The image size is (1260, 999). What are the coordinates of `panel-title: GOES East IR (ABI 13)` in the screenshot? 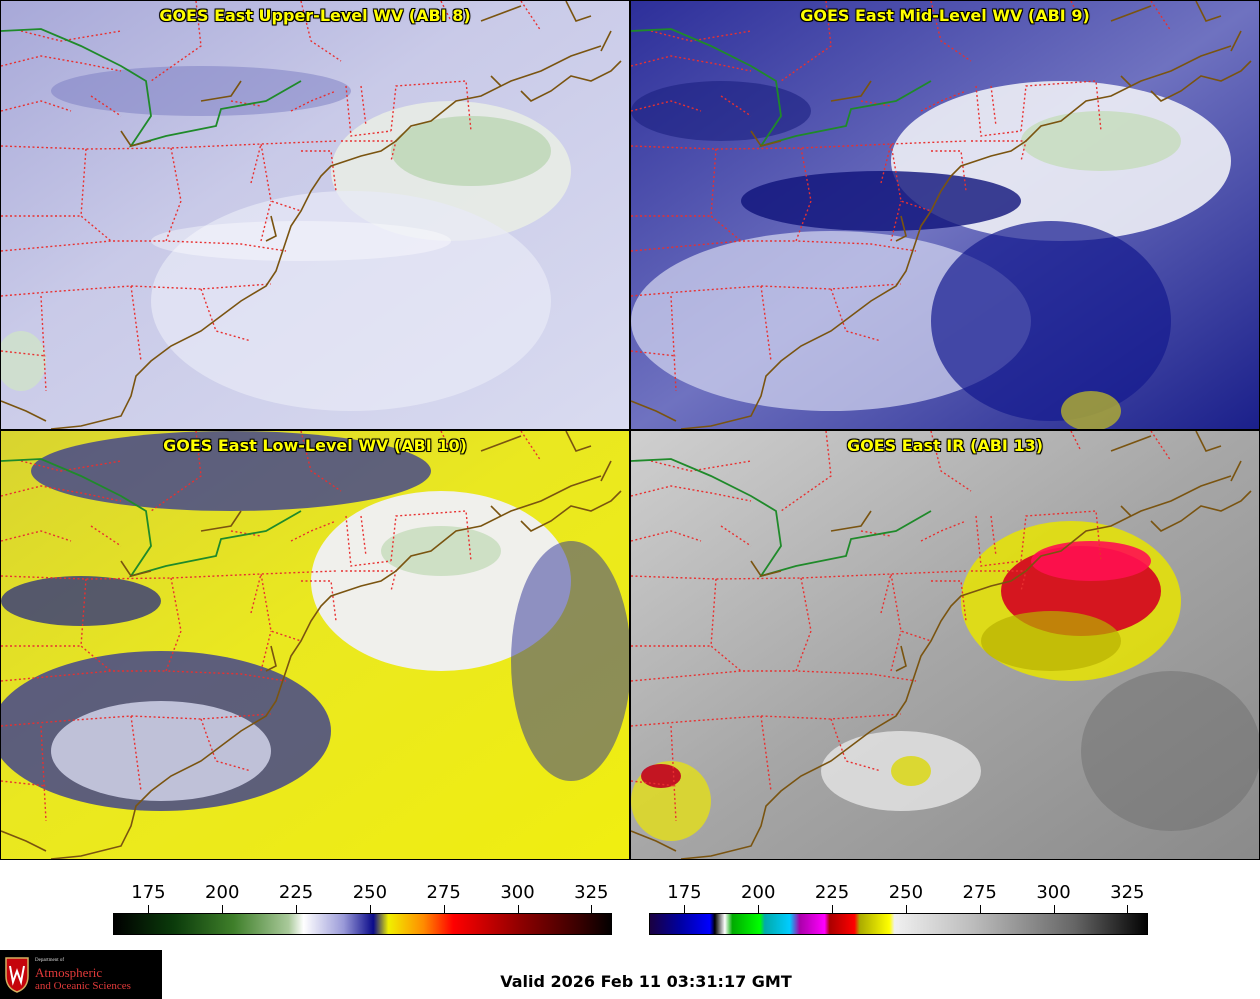 It's located at (945, 445).